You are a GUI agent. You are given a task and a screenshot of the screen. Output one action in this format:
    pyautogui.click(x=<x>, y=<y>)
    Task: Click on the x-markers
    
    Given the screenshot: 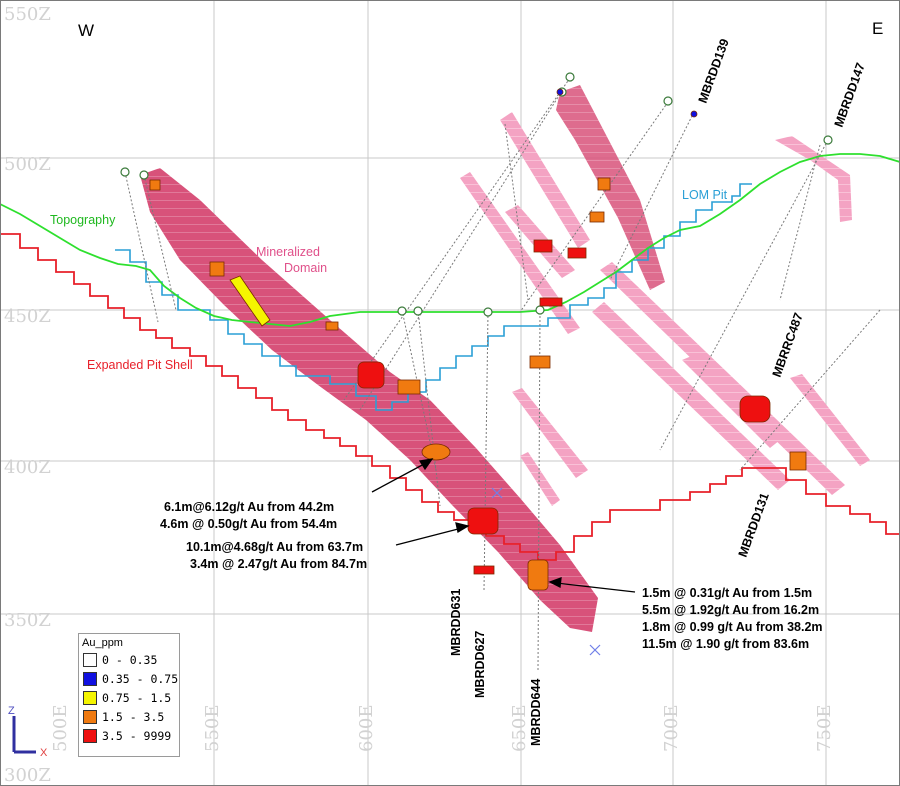 What is the action you would take?
    pyautogui.click(x=546, y=571)
    